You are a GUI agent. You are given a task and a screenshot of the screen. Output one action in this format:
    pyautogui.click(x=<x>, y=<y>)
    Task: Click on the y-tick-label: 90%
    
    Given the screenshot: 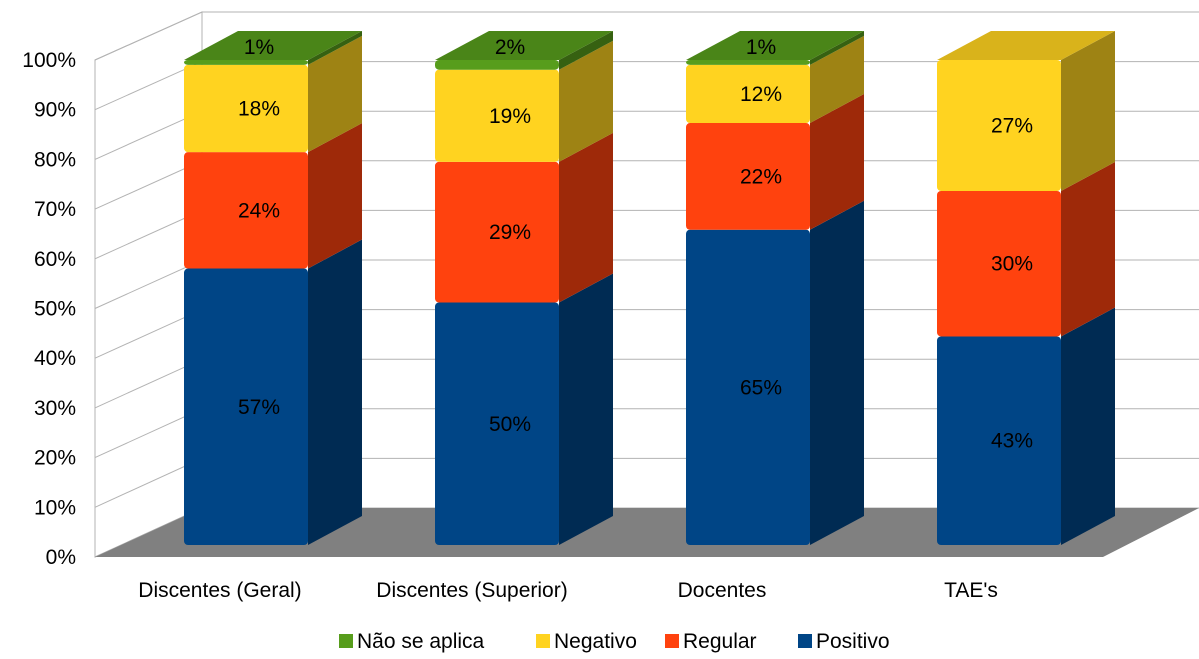 What is the action you would take?
    pyautogui.click(x=55, y=110)
    